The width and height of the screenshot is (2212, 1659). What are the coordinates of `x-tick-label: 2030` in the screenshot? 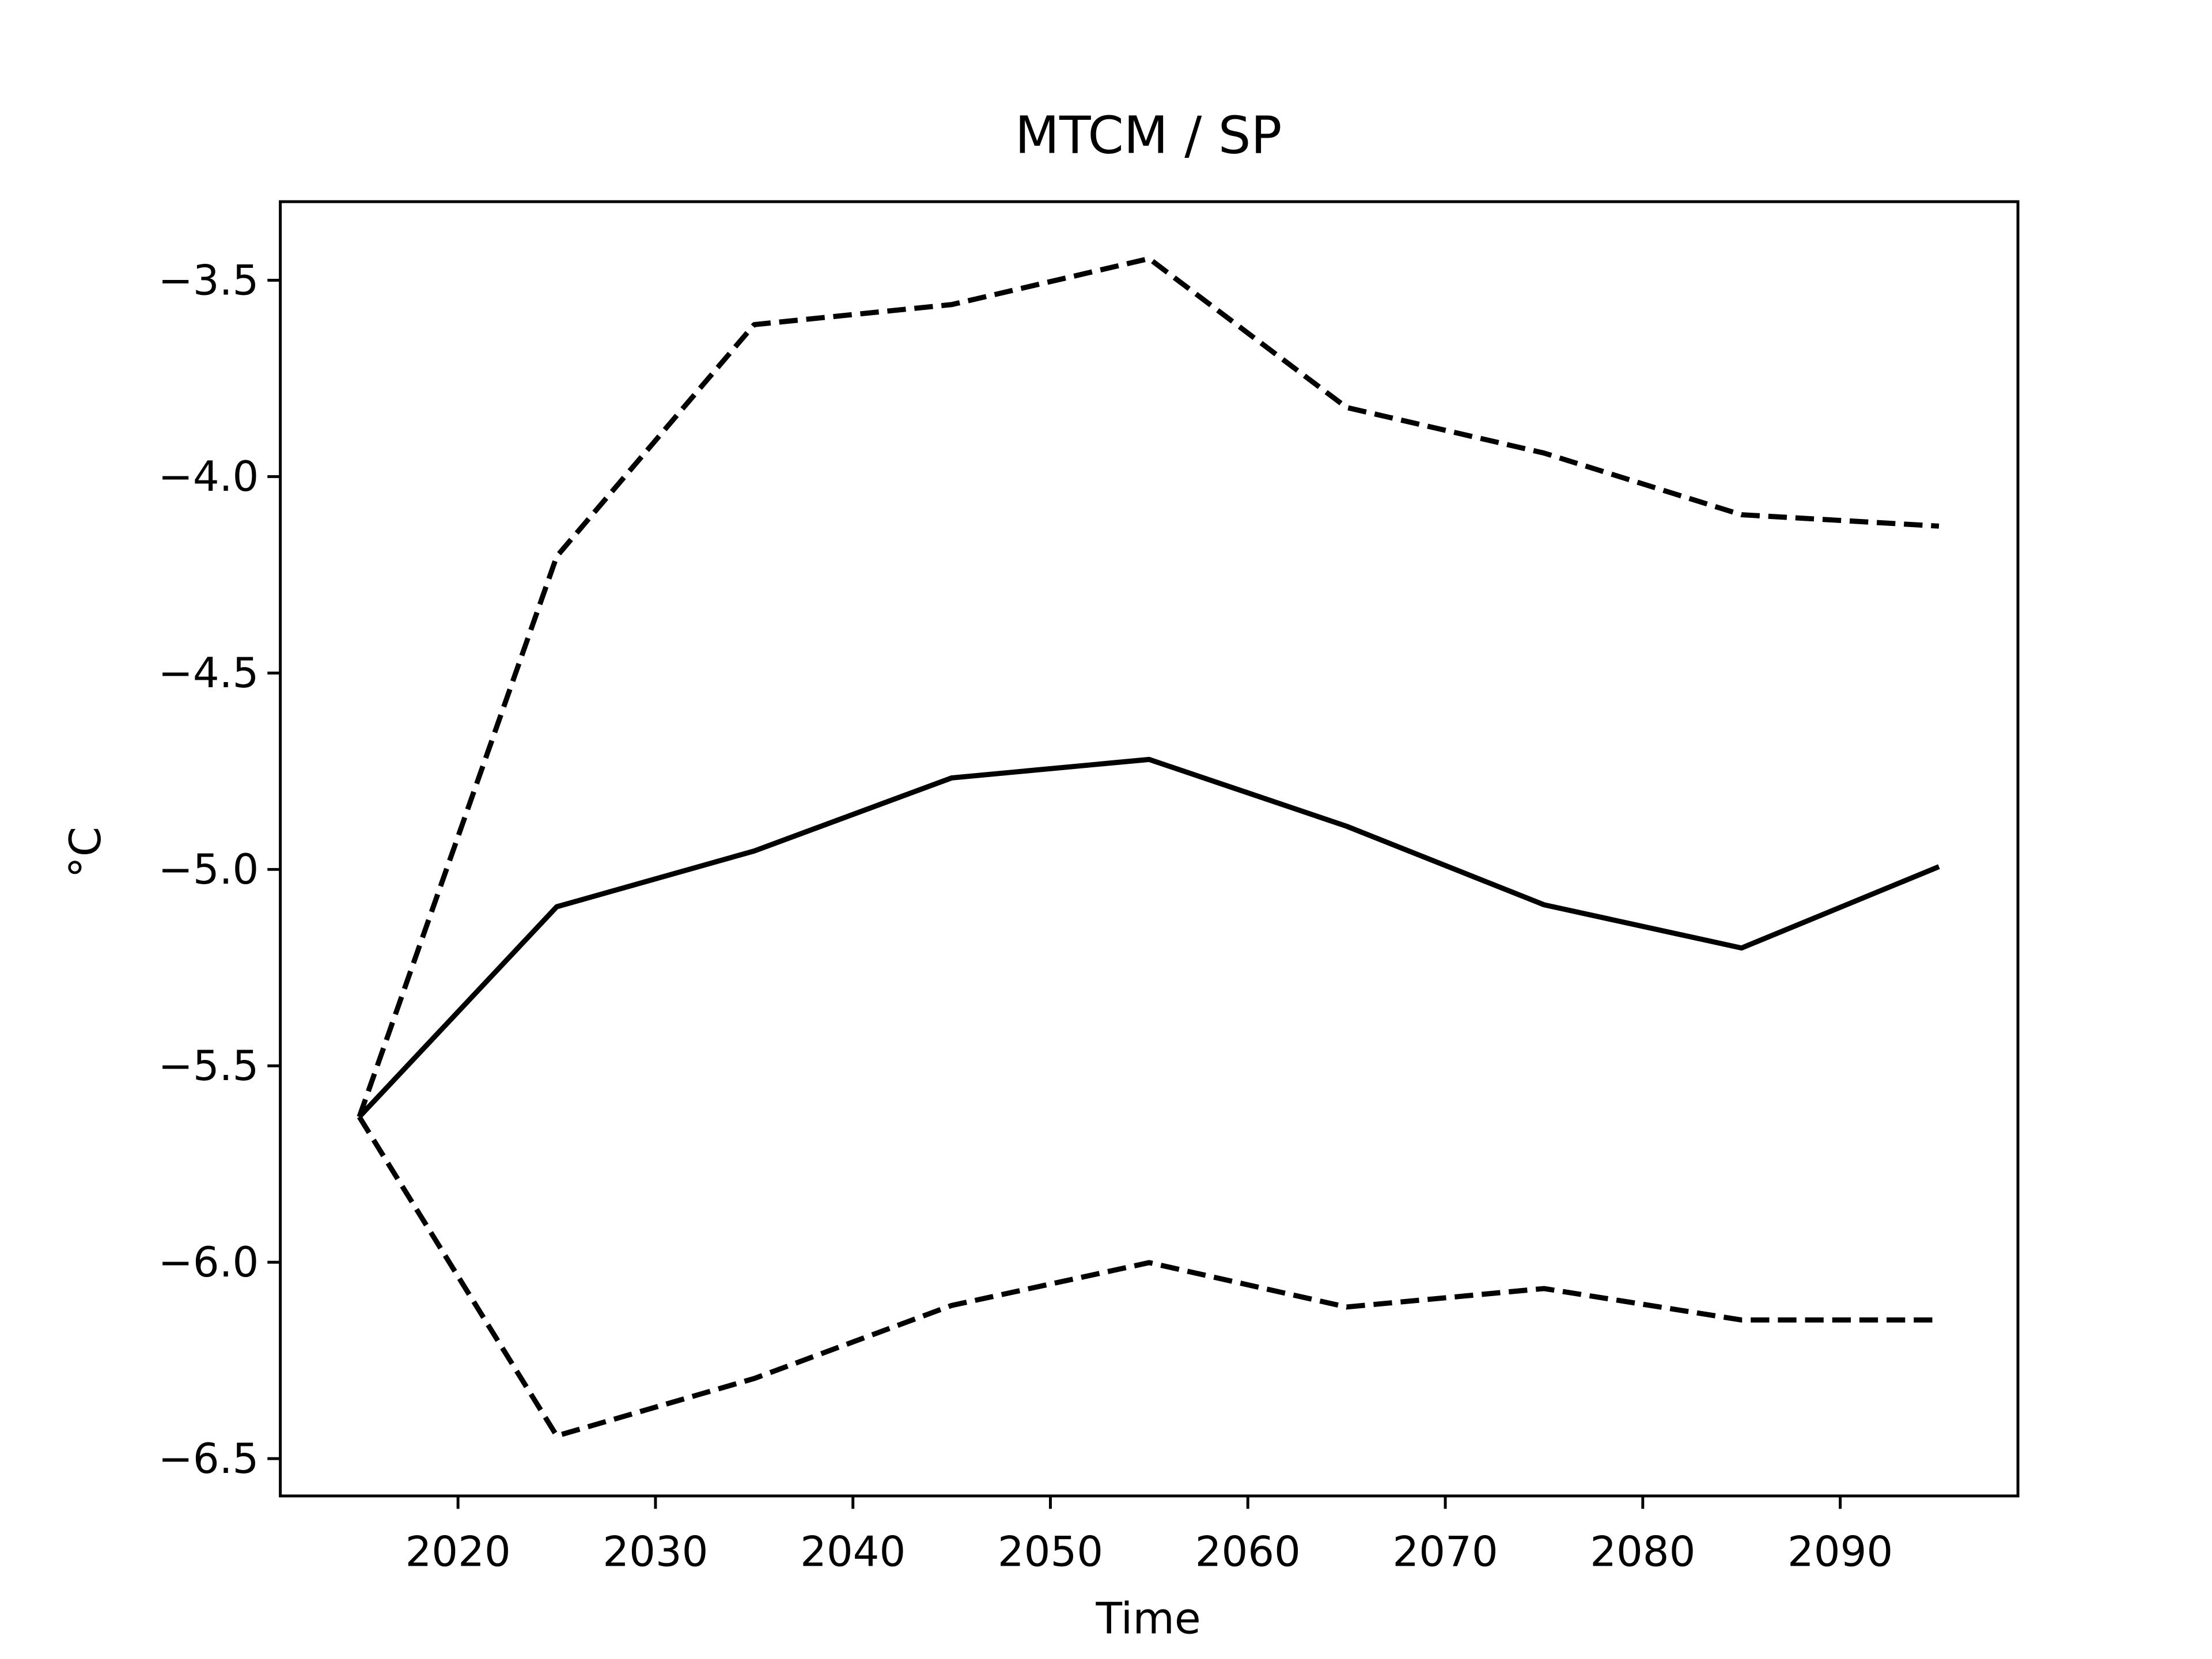 It's located at (655, 1552).